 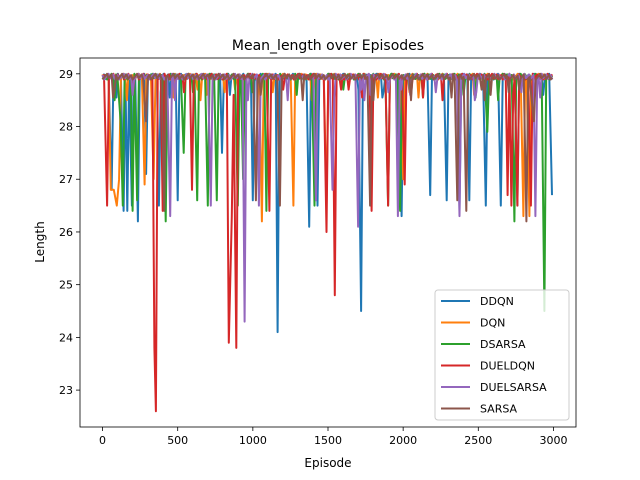 I want to click on legend-label-dqn: DQN, so click(x=492, y=323).